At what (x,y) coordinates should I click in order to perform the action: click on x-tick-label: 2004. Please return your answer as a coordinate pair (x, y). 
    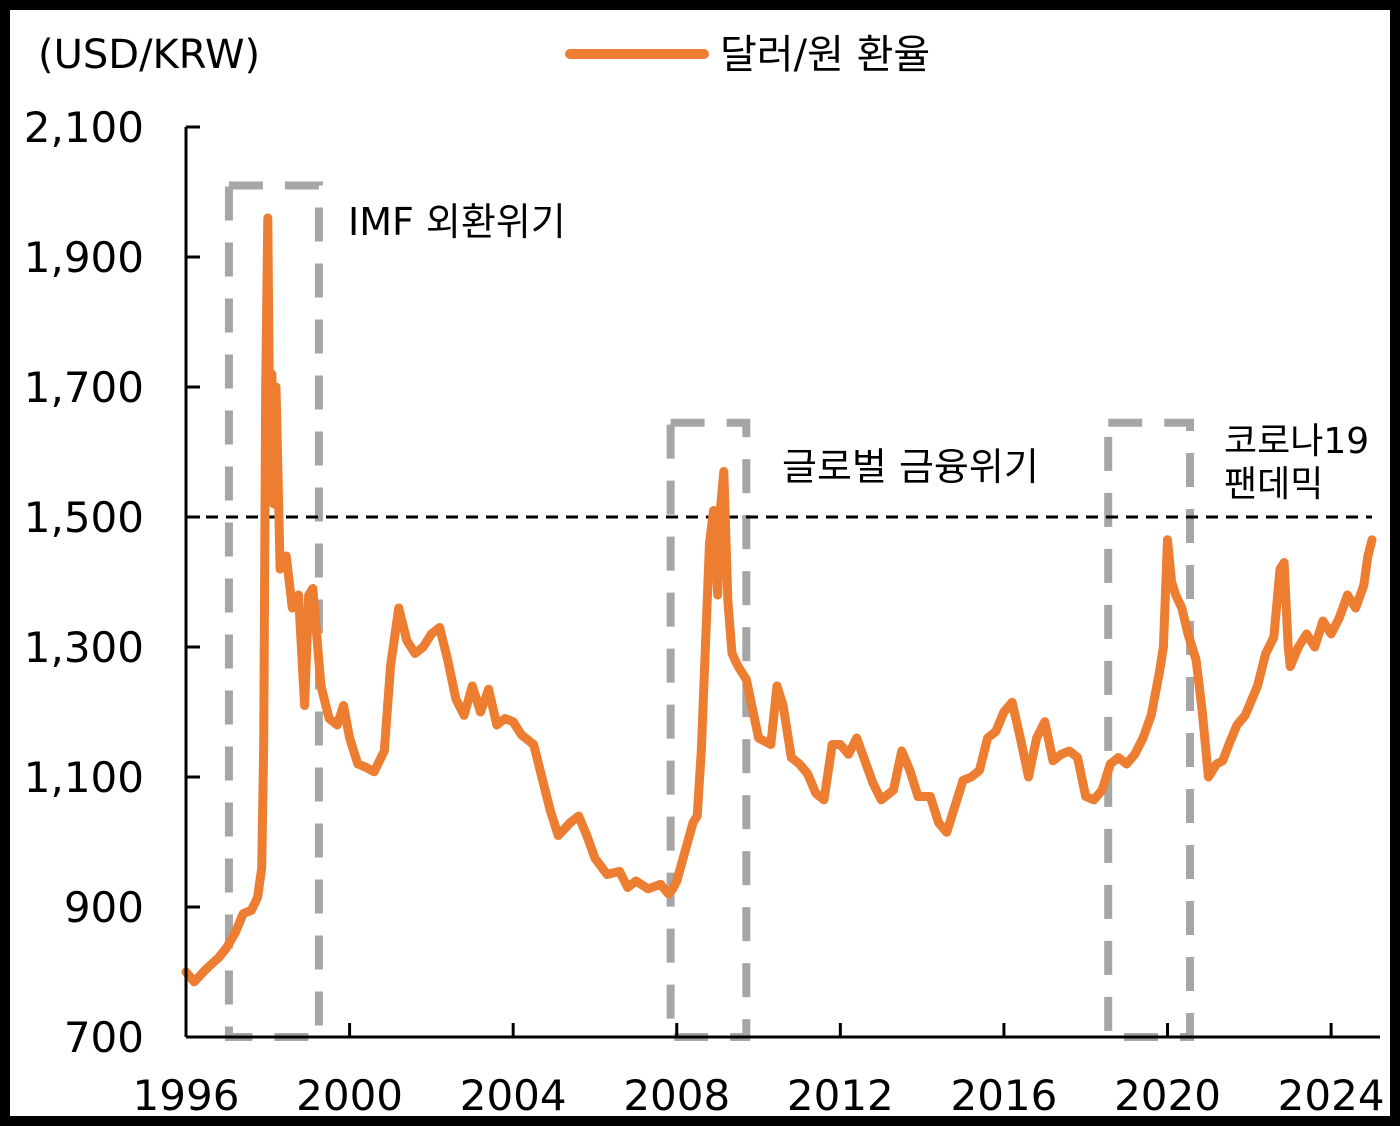
    Looking at the image, I should click on (513, 1093).